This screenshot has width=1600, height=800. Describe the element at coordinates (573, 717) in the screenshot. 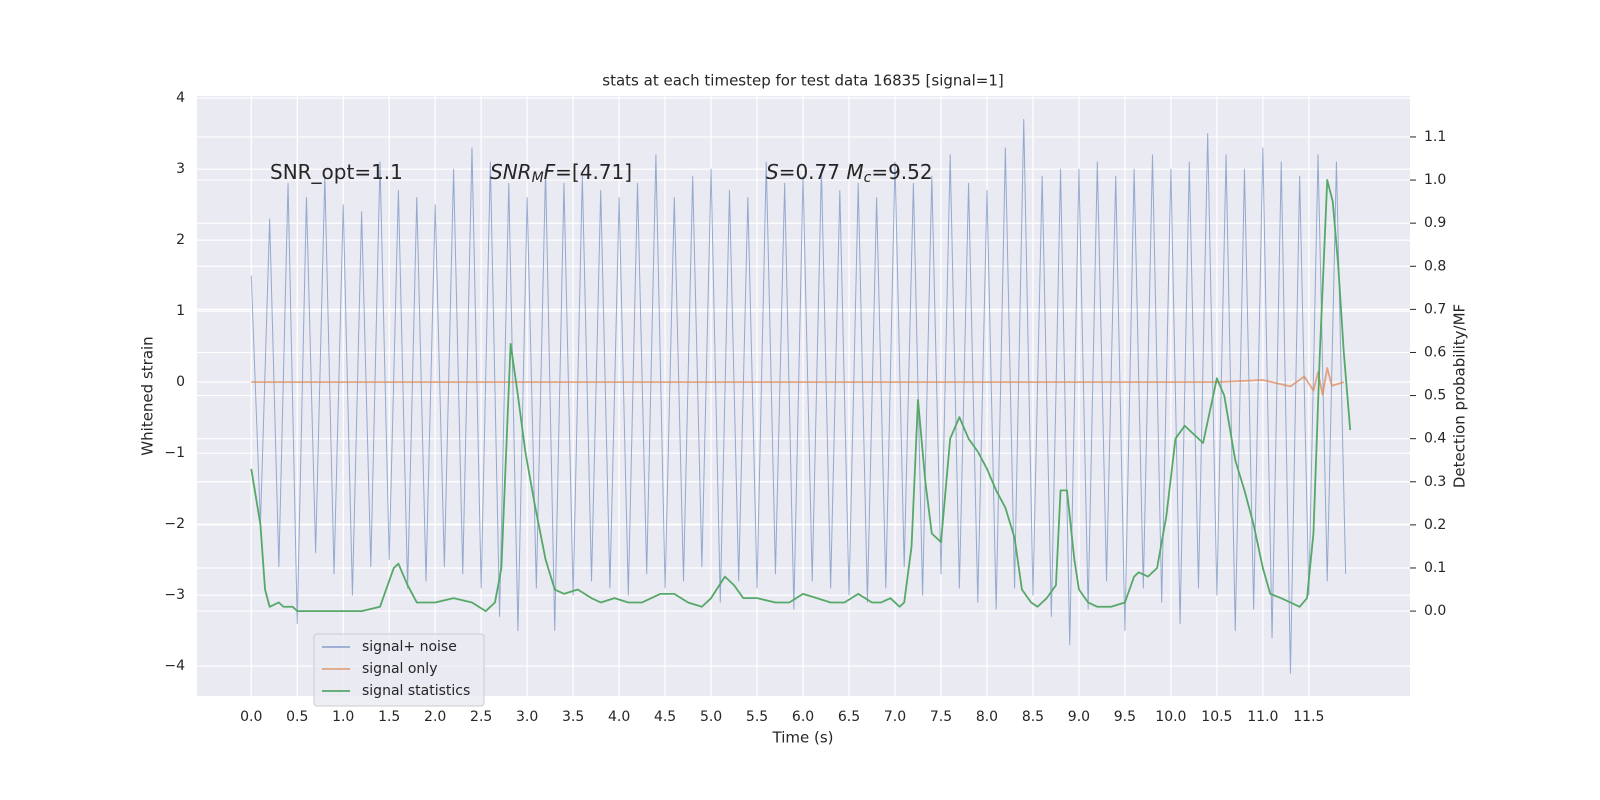

I see `x-tick-label: 3.5` at that location.